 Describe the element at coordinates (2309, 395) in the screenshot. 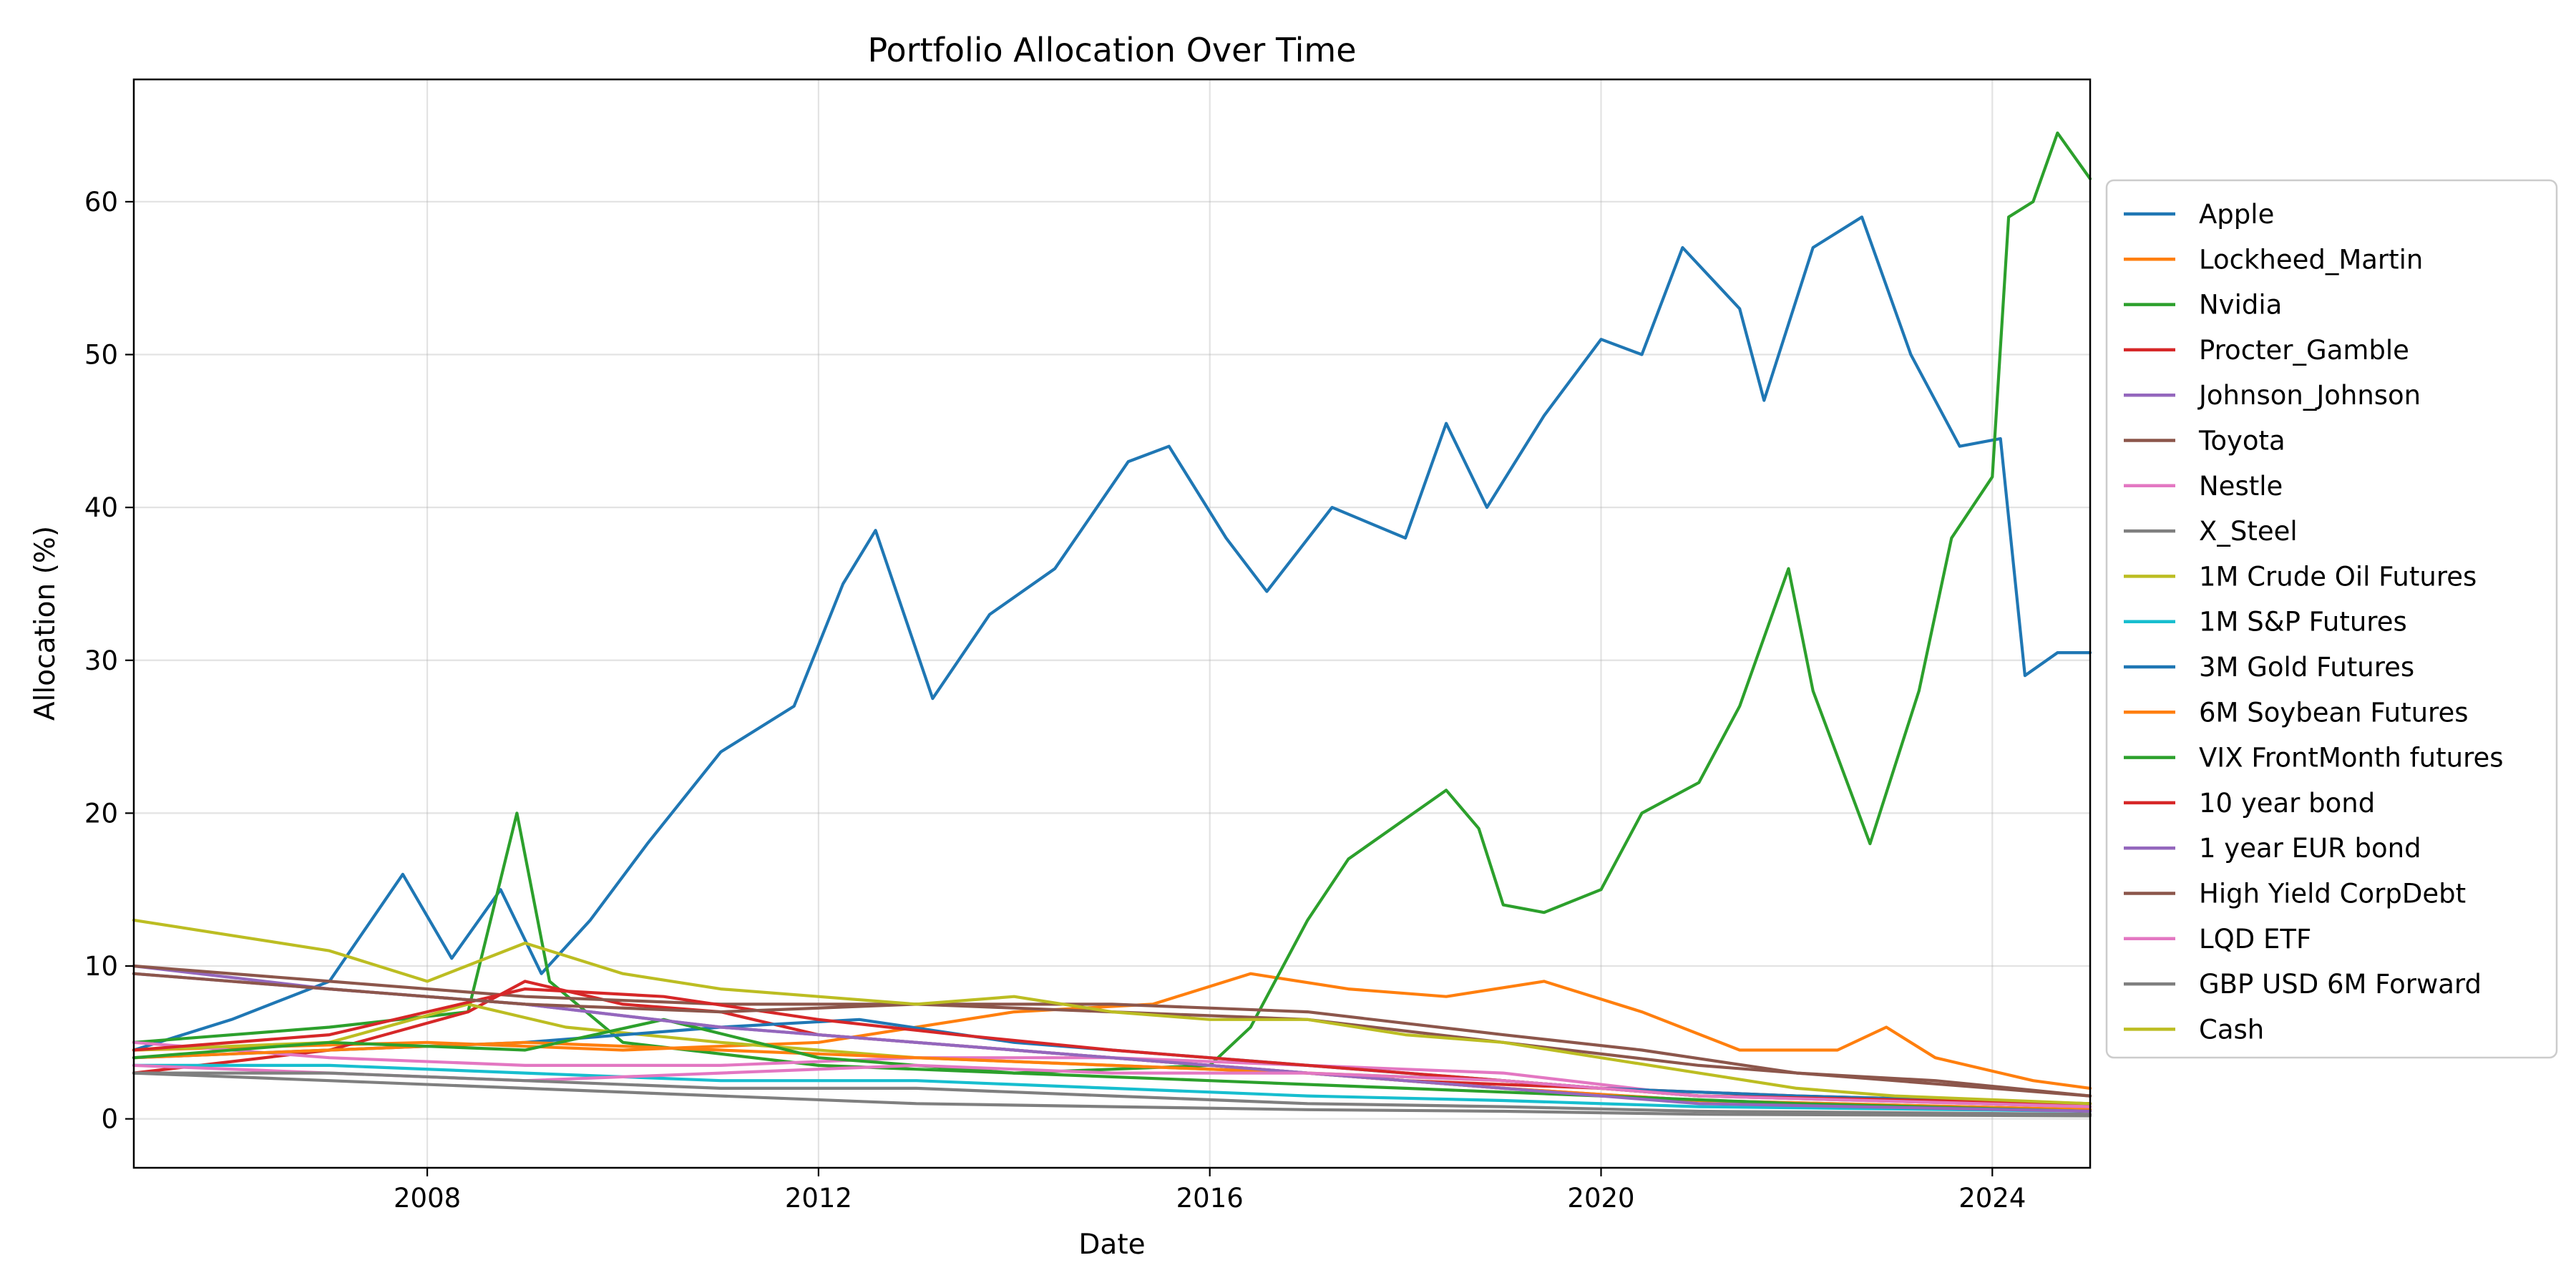

I see `legend-entry-label: Johnson_Johnson` at that location.